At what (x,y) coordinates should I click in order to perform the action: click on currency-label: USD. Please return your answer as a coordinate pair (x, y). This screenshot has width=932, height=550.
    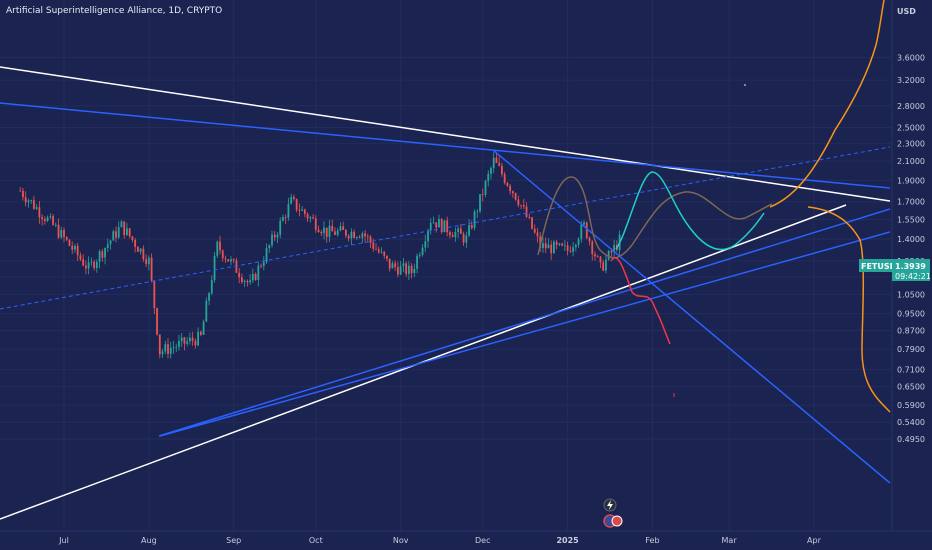
    Looking at the image, I should click on (906, 11).